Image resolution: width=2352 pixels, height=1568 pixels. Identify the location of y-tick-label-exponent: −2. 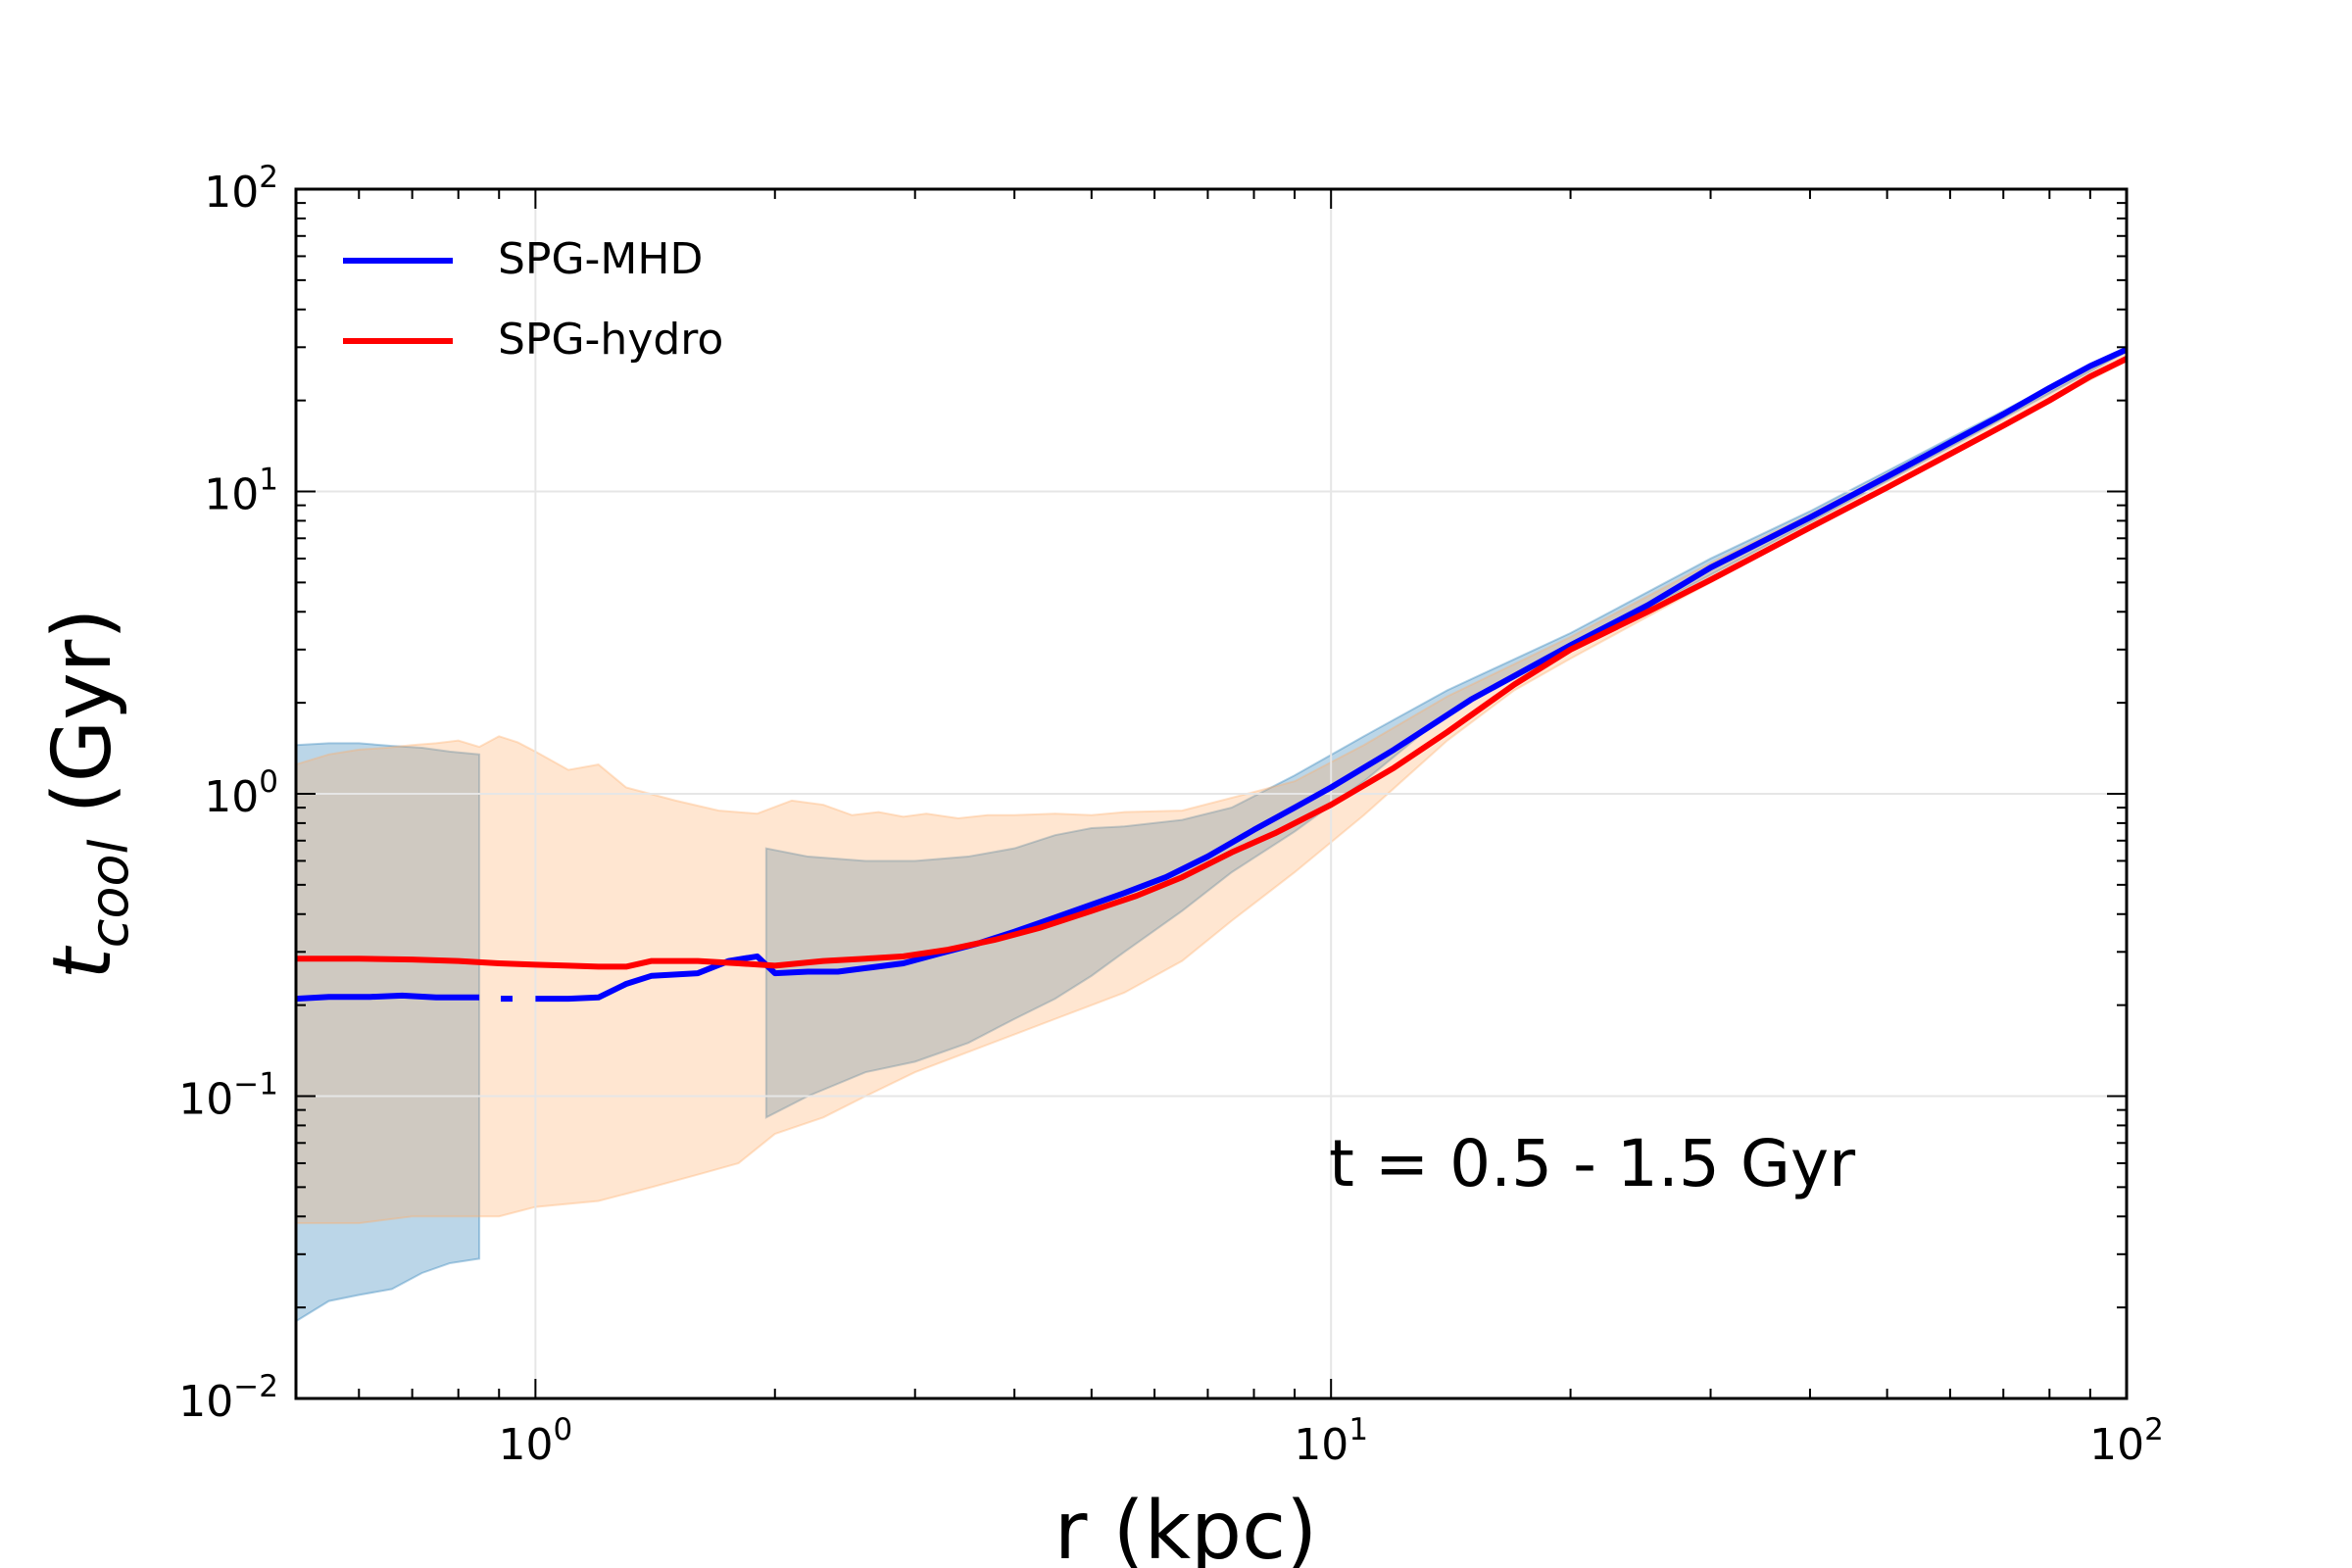
(255, 1386).